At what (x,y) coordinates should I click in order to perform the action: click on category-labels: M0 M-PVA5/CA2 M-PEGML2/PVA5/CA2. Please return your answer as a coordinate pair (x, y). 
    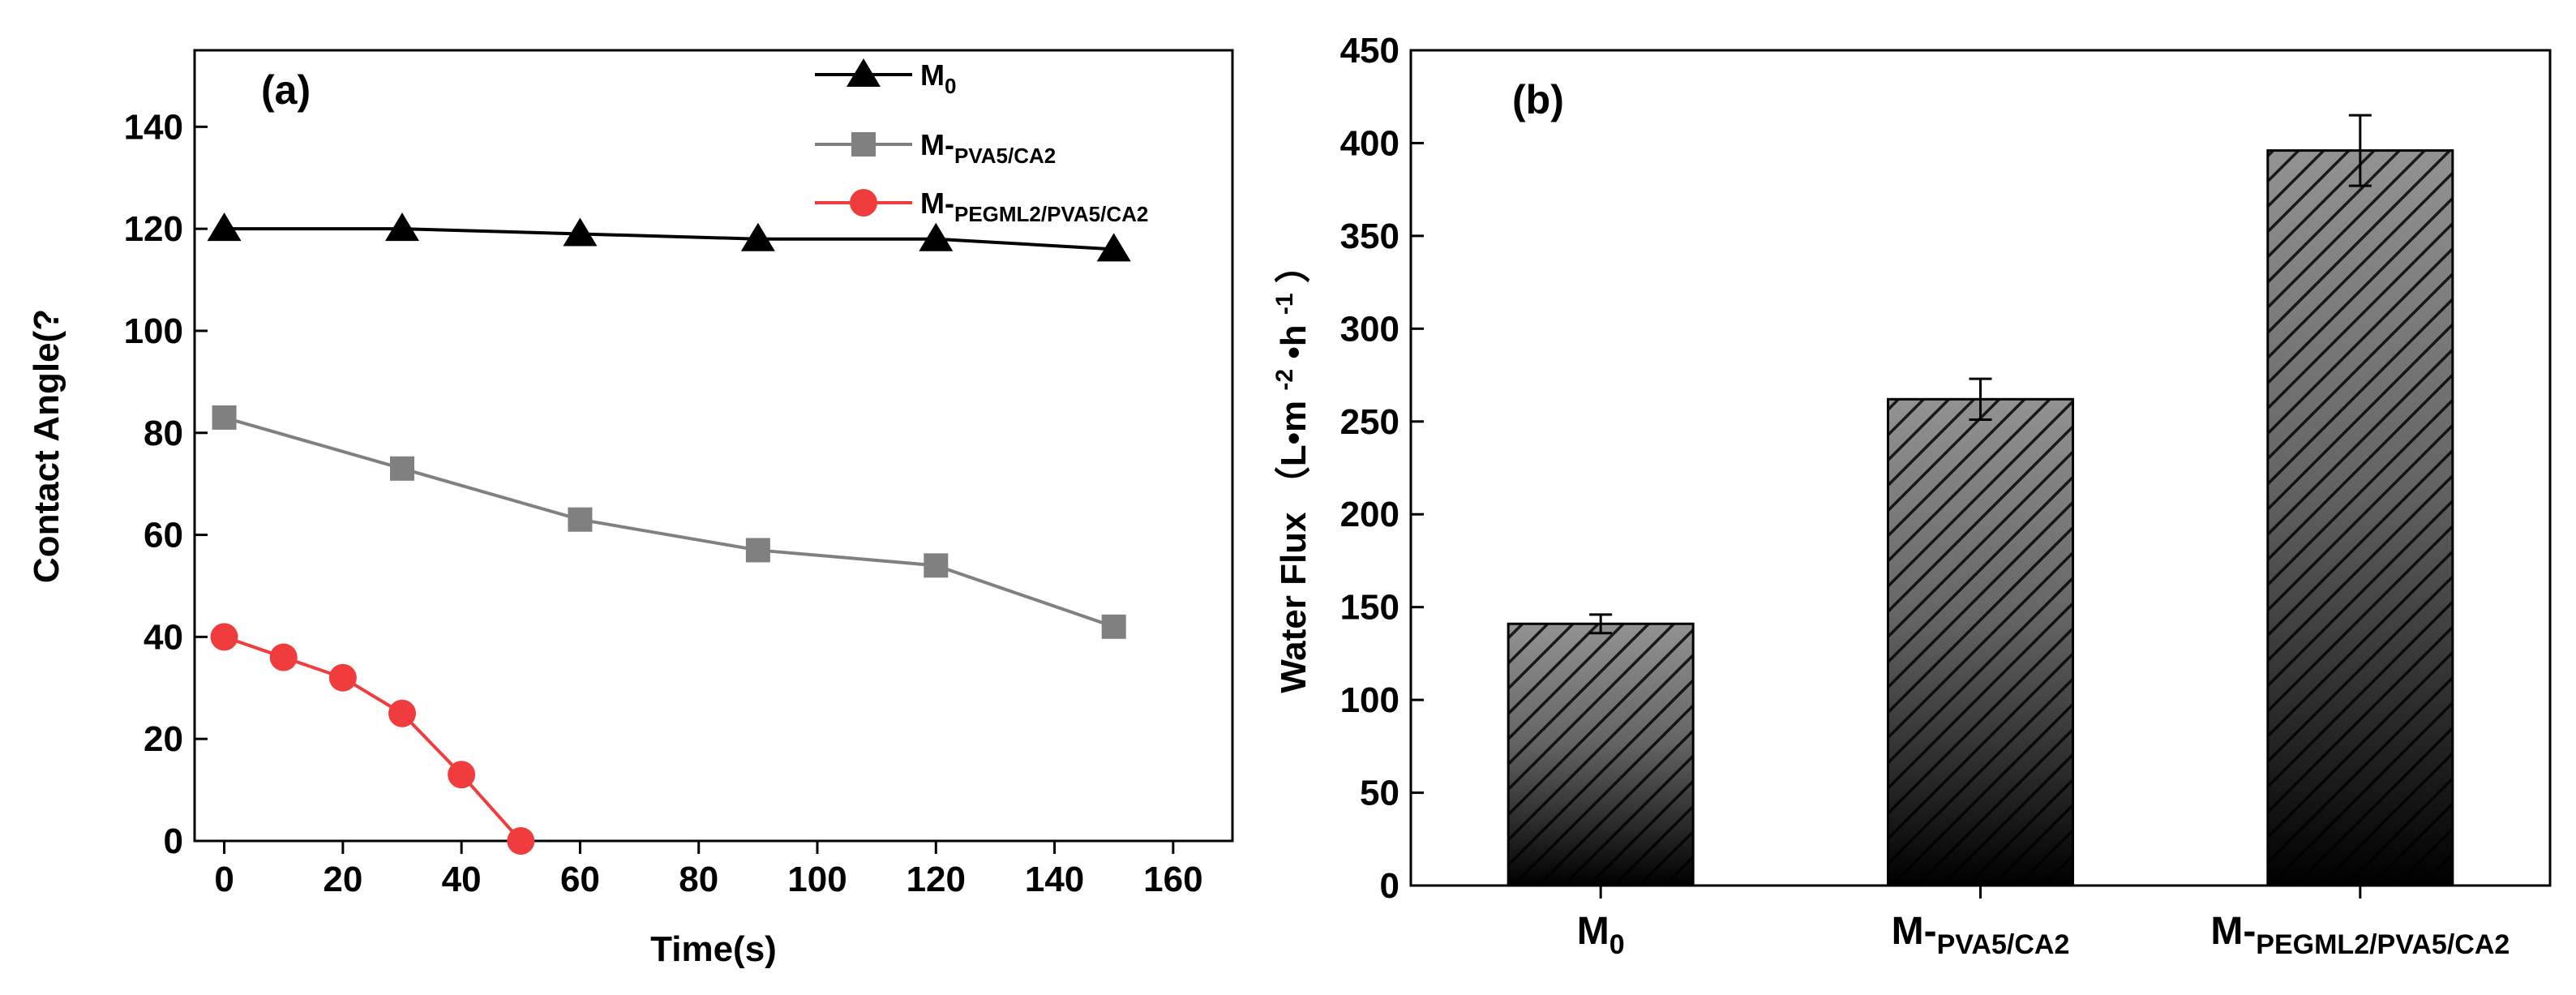
    Looking at the image, I should click on (2043, 923).